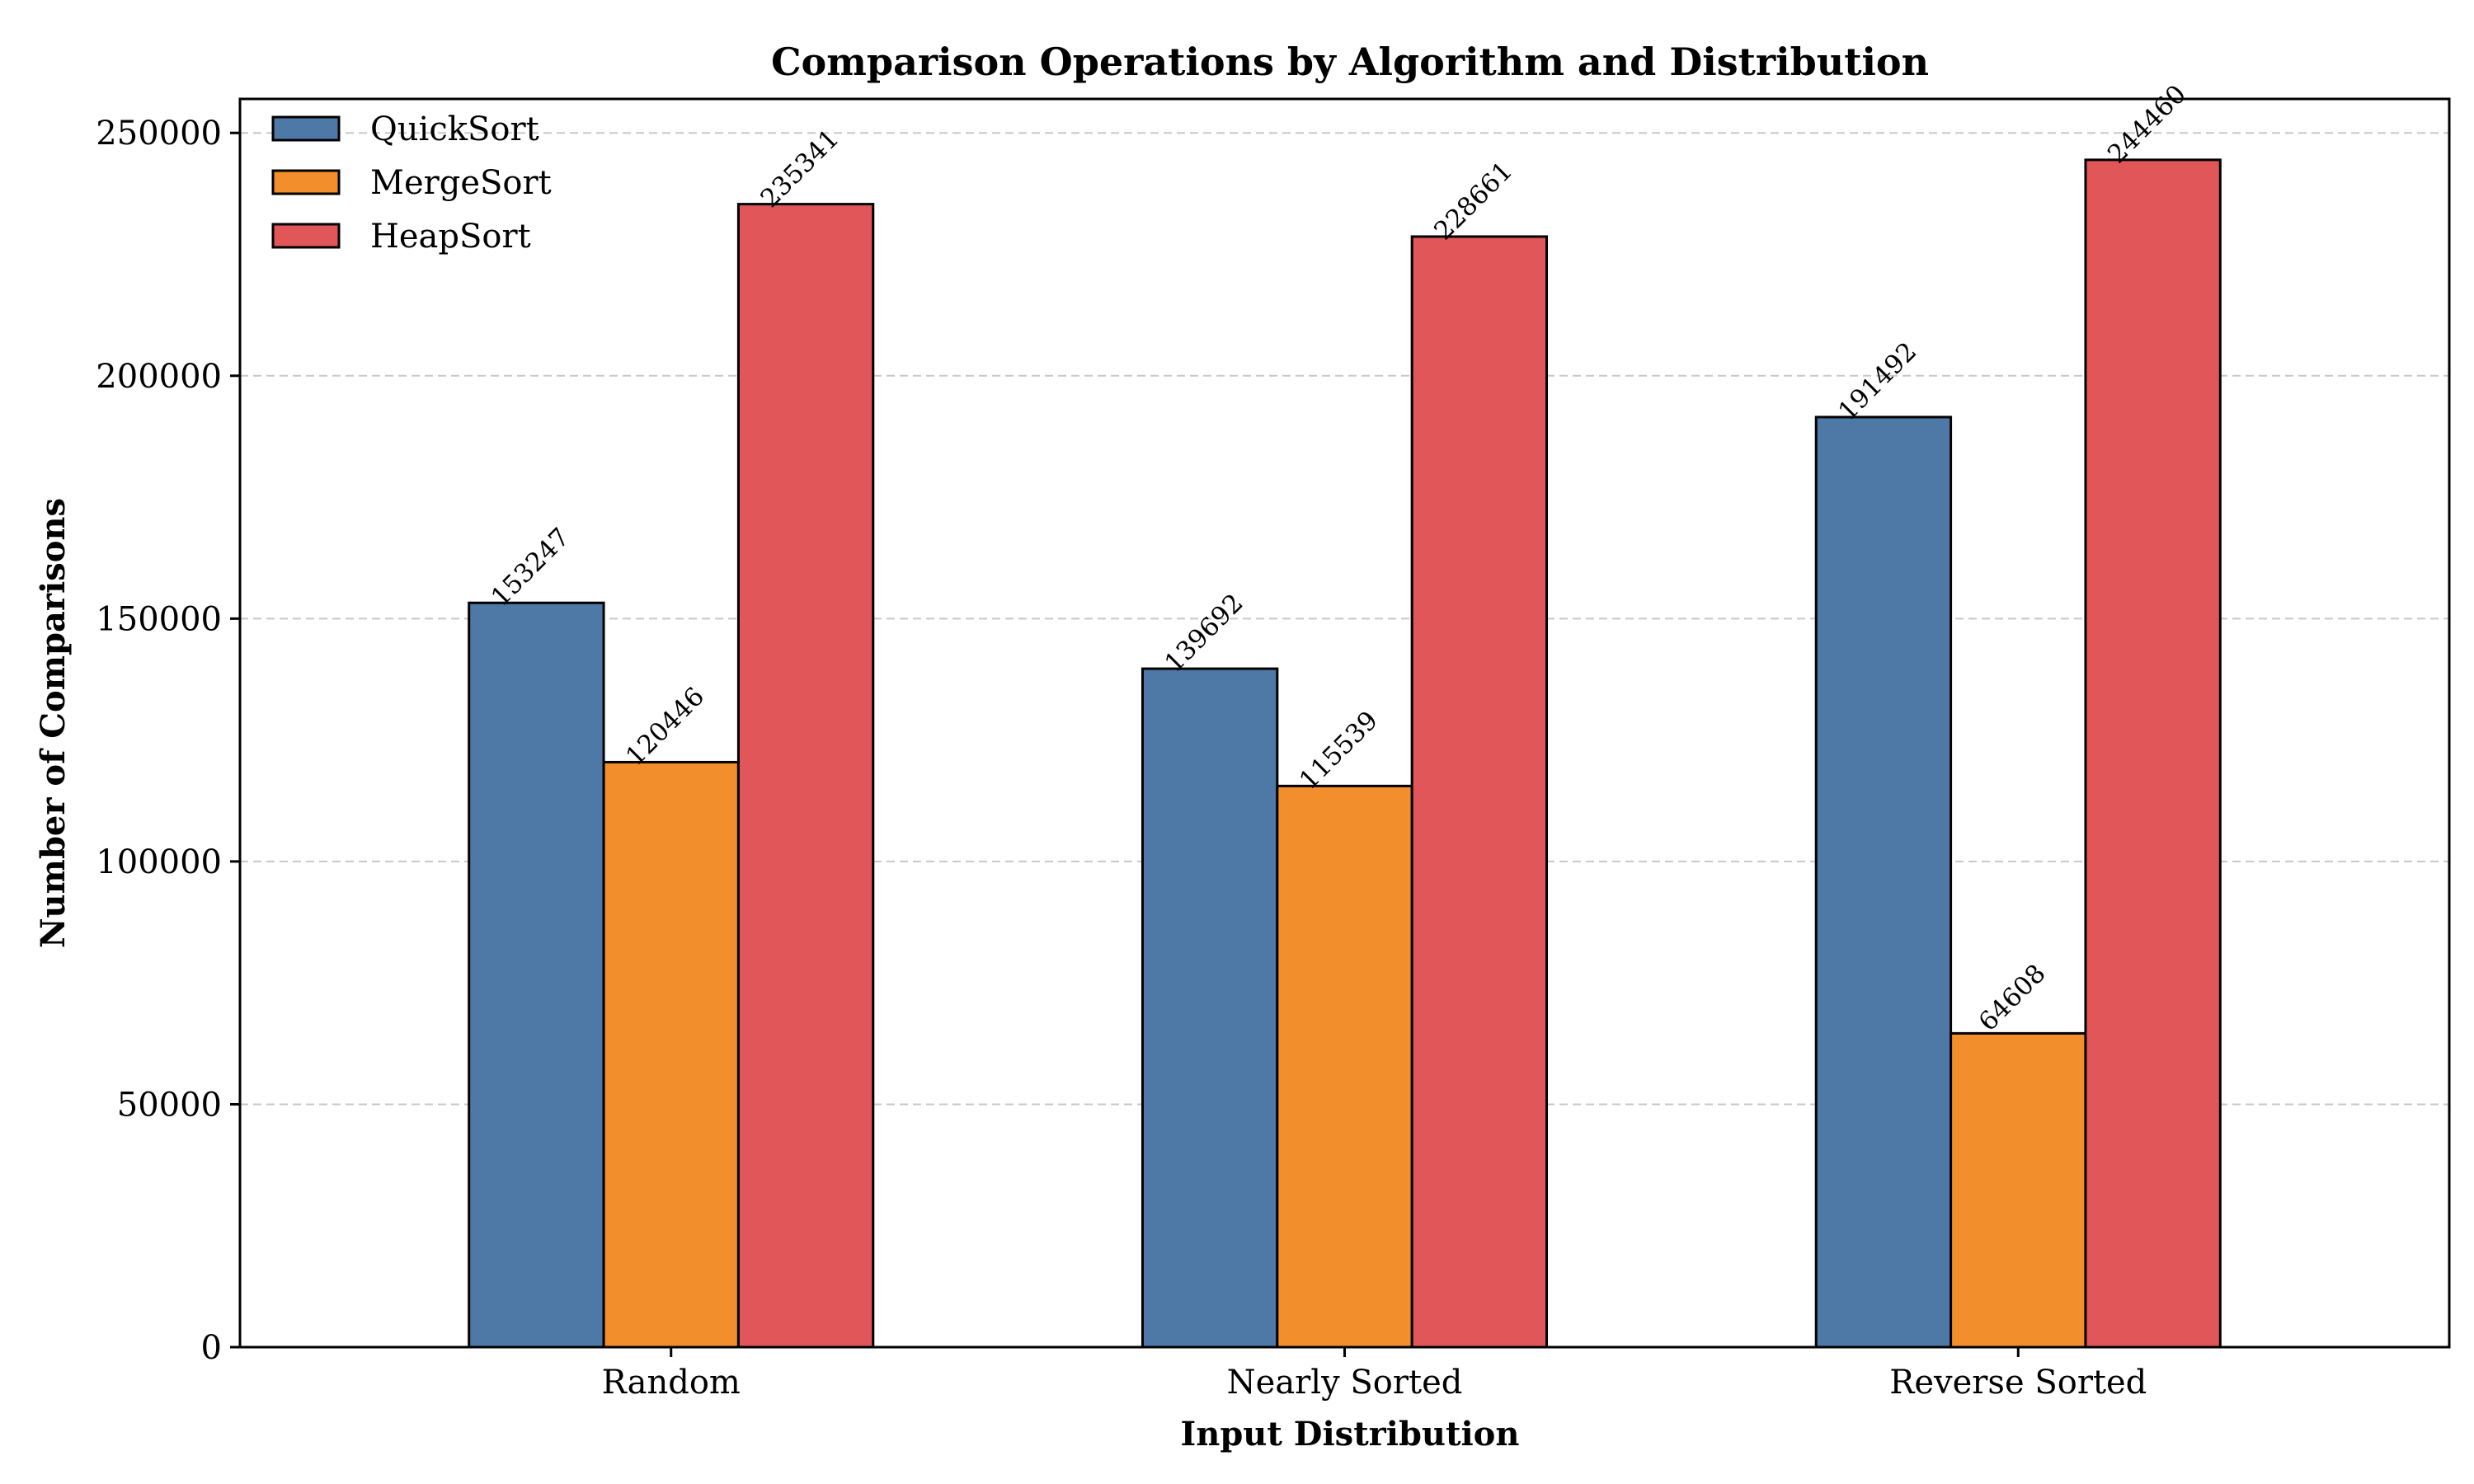 The image size is (2474, 1484). Describe the element at coordinates (461, 183) in the screenshot. I see `legend-label-mergesort: MergeSort` at that location.